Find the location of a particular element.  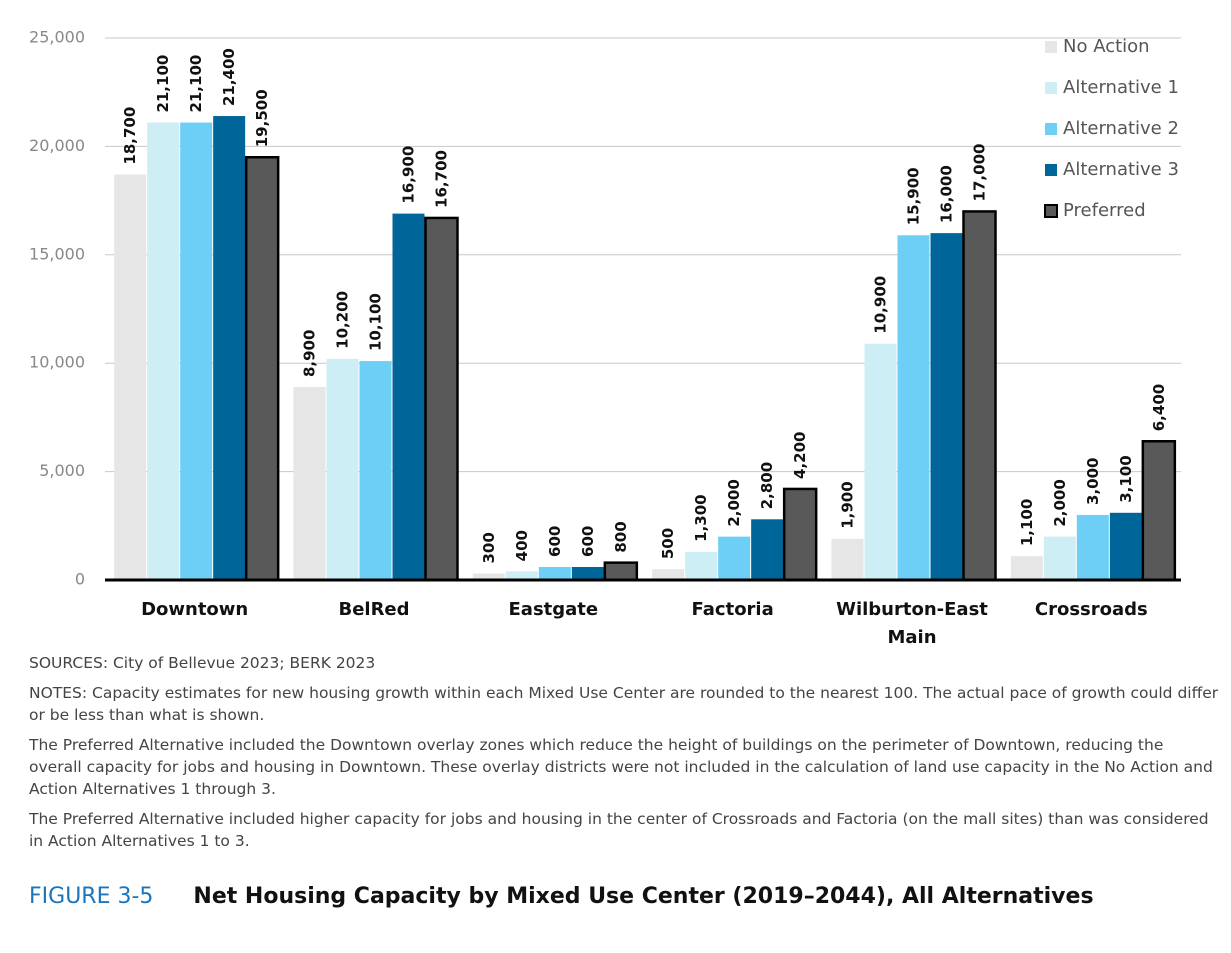

x-tick-label: BelRed is located at coordinates (374, 609).